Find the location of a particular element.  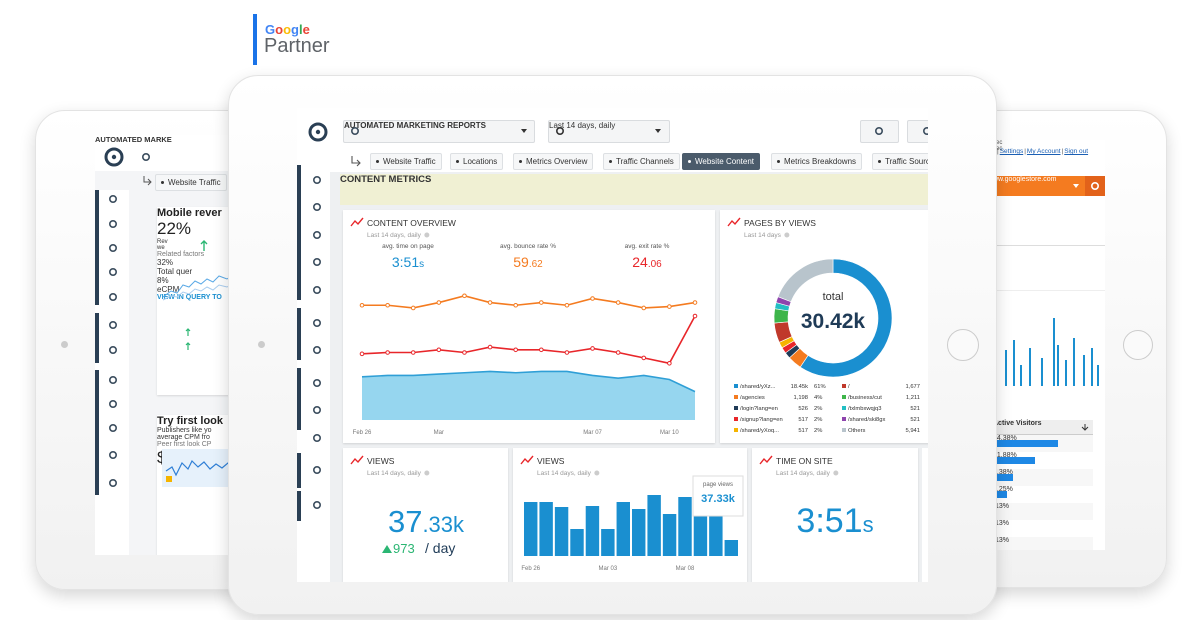

tab: Traffic Sources is located at coordinates (900, 161).